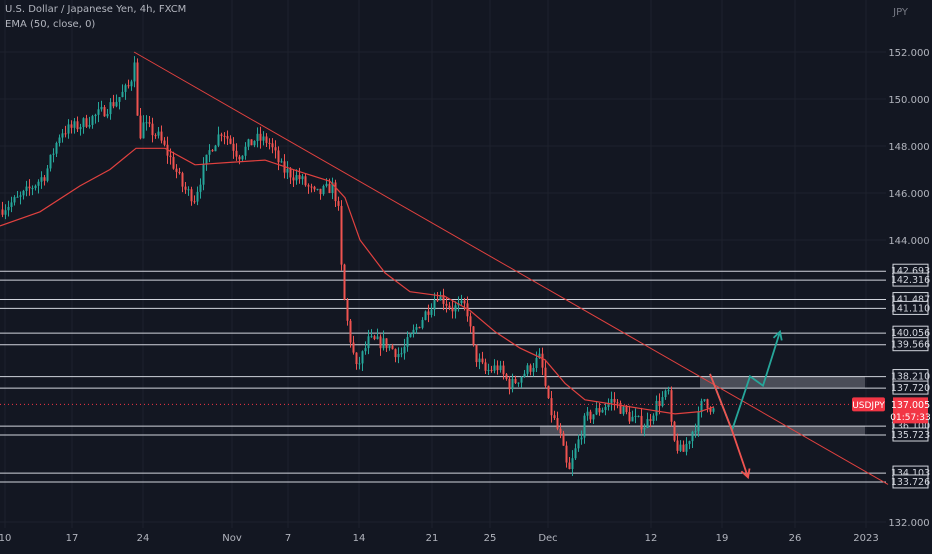 The width and height of the screenshot is (932, 554). I want to click on price-level-value: 141.487, so click(910, 300).